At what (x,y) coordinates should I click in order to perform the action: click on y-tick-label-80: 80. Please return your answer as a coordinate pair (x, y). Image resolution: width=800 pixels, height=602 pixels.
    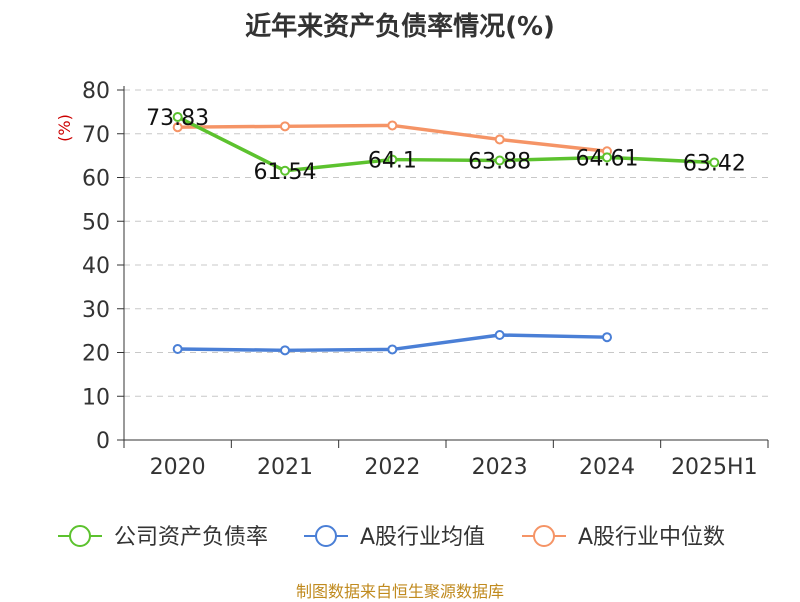
    Looking at the image, I should click on (96, 91).